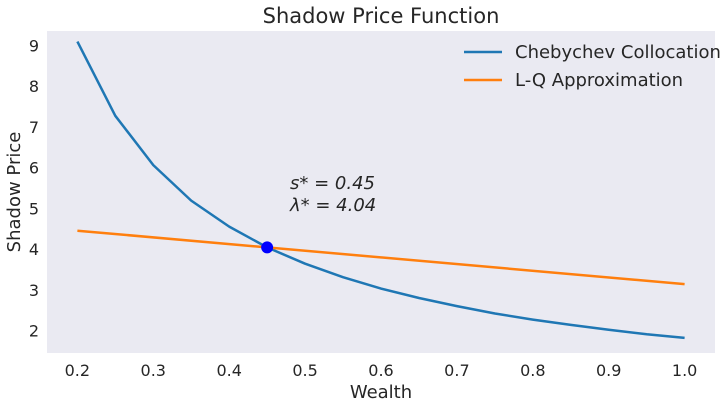 The height and width of the screenshot is (409, 723). I want to click on x-tick-label: 0.6, so click(380, 370).